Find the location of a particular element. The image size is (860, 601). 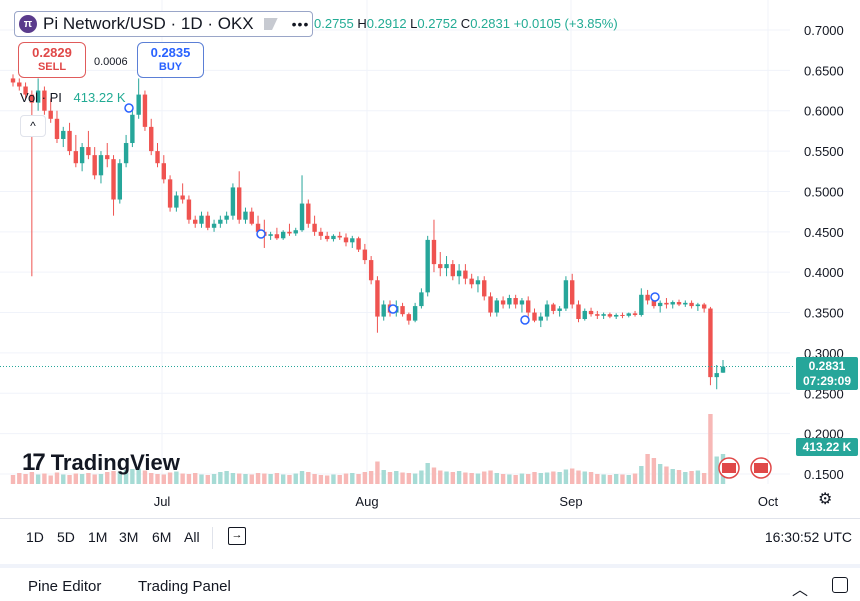

go-to-date-calendar-icon: → is located at coordinates (237, 536).